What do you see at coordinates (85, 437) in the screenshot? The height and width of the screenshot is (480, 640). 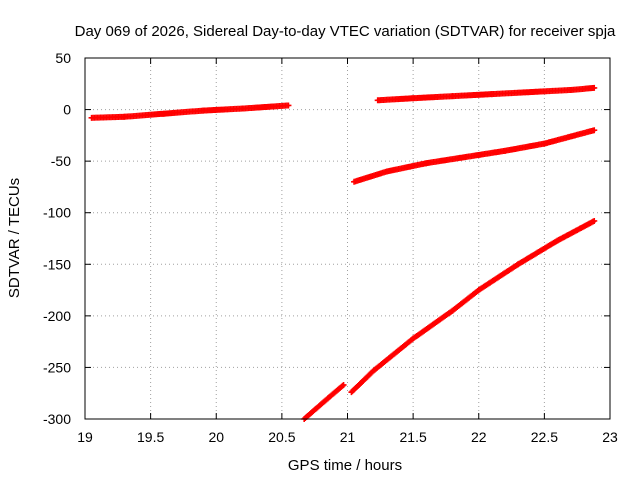 I see `x-tick-label: 19` at bounding box center [85, 437].